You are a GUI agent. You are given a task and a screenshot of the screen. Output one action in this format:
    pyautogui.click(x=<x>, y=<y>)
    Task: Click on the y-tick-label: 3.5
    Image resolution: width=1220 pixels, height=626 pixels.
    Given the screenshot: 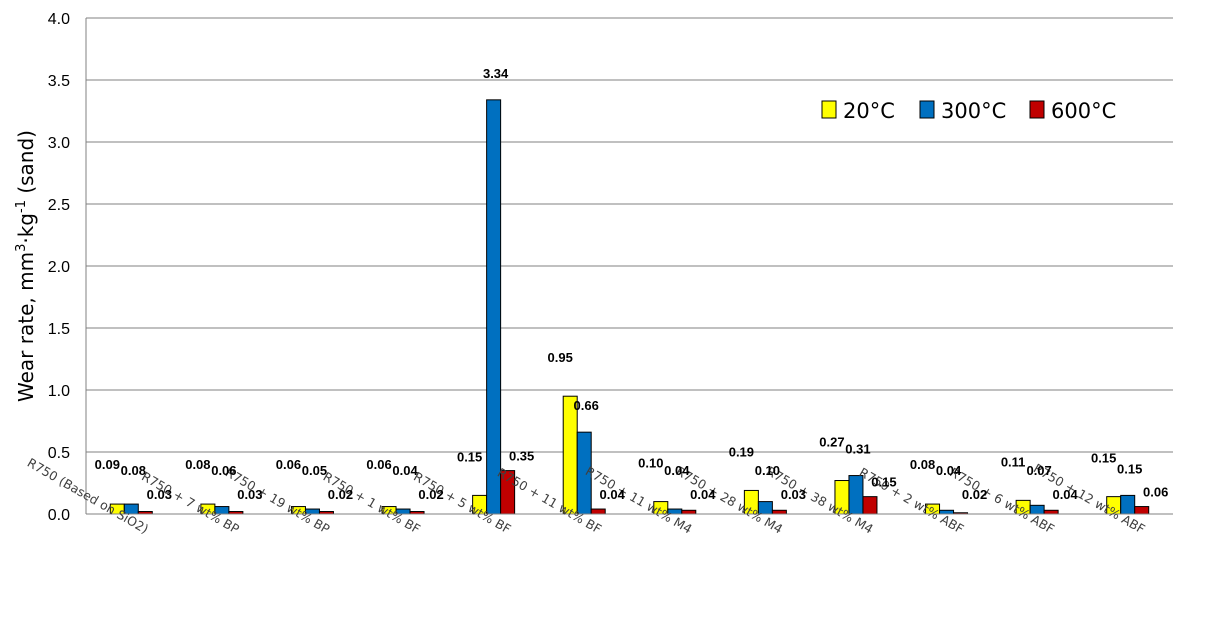 What is the action you would take?
    pyautogui.click(x=59, y=81)
    